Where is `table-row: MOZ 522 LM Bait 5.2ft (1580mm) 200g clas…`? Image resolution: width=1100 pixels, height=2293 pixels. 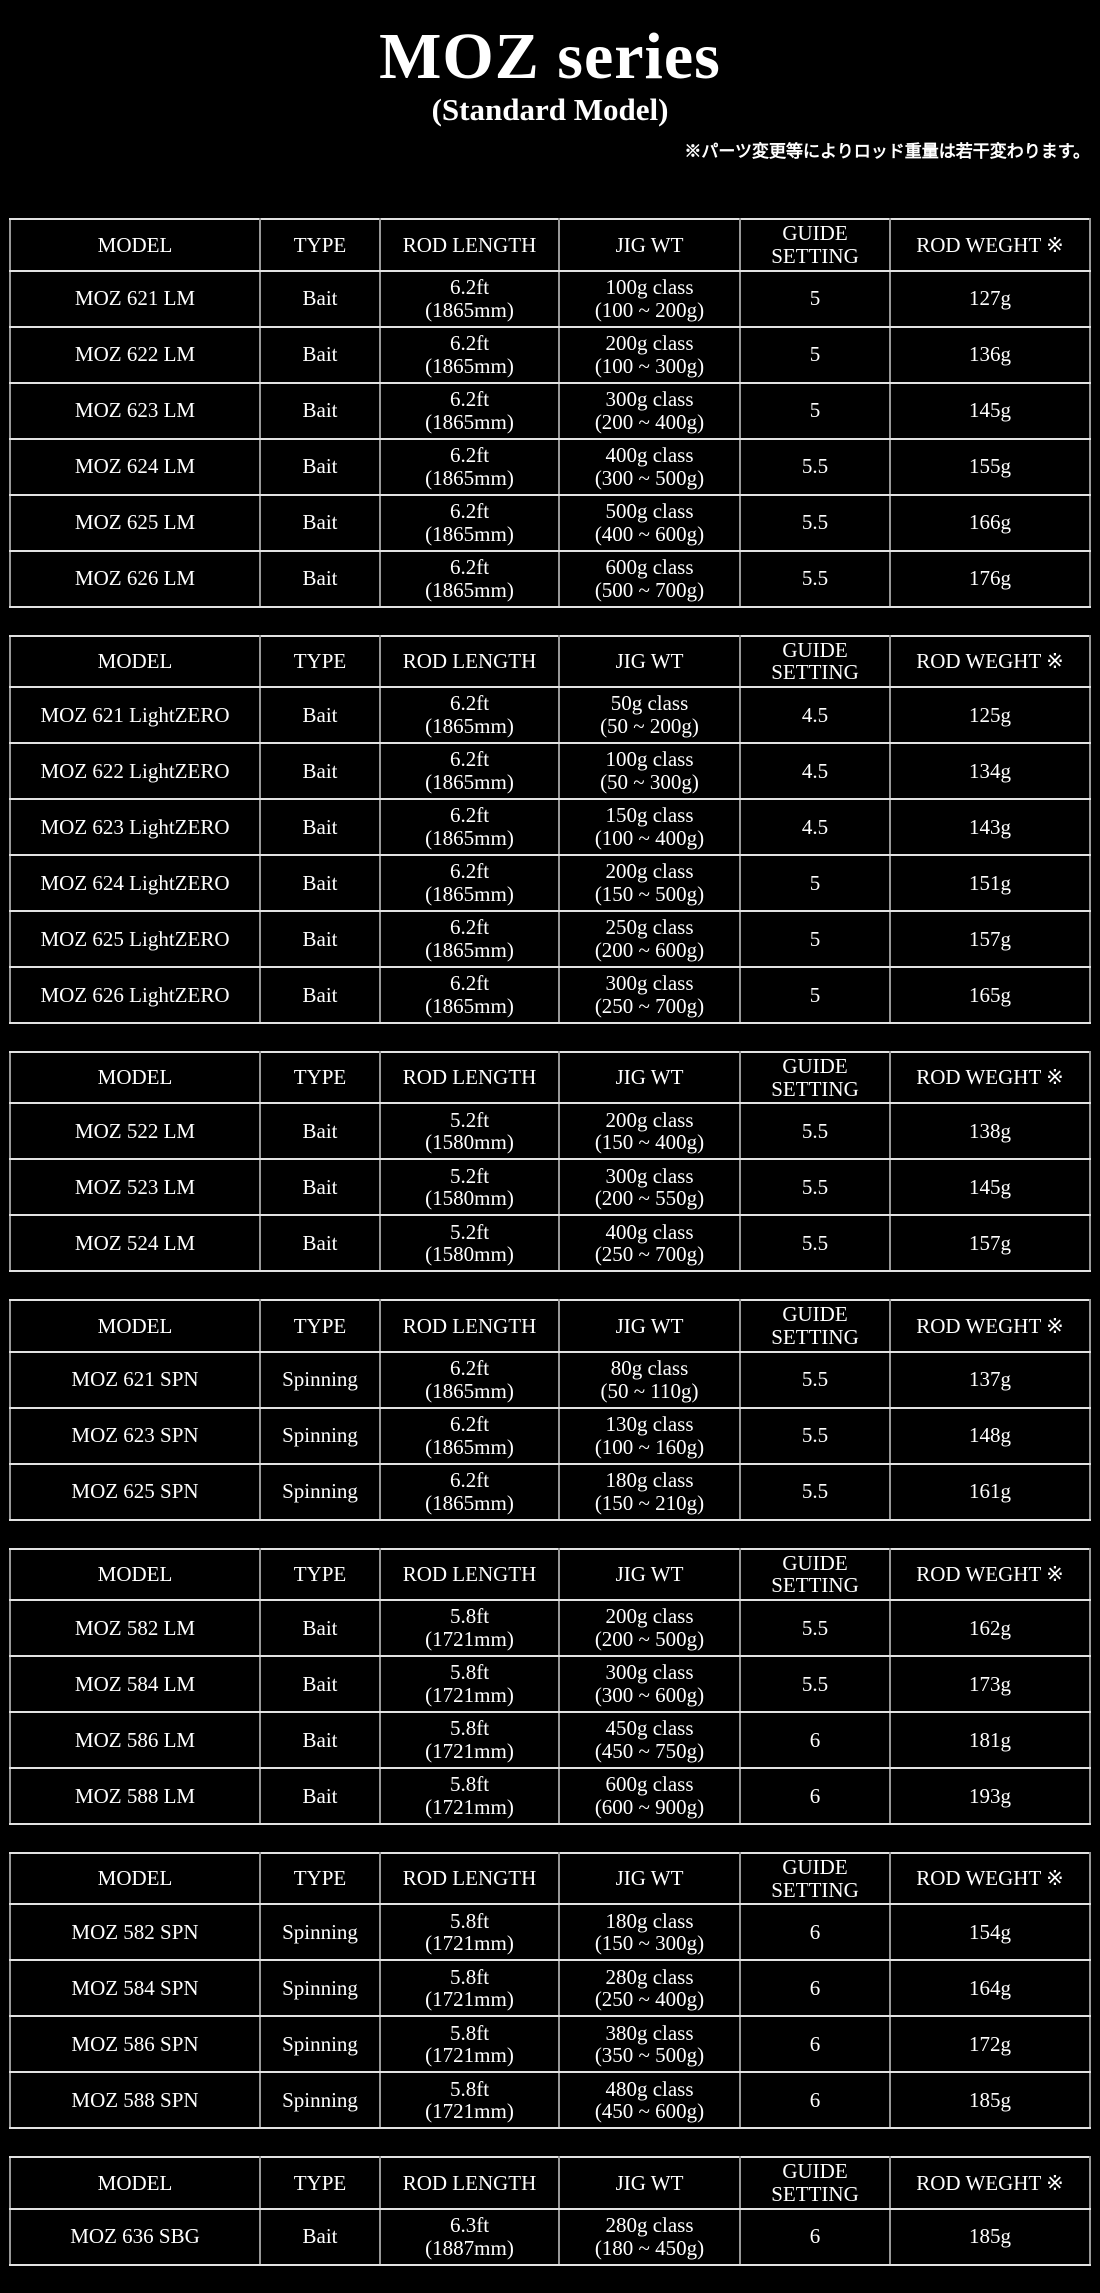
table-row: MOZ 522 LM Bait 5.2ft (1580mm) 200g clas… is located at coordinates (550, 1131).